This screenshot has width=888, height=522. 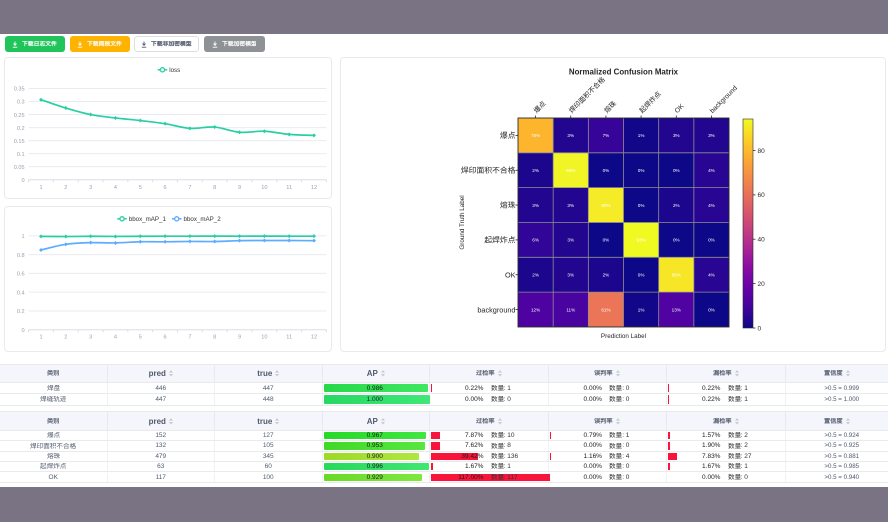 What do you see at coordinates (605, 309) in the screenshot?
I see `svg-text: 61%` at bounding box center [605, 309].